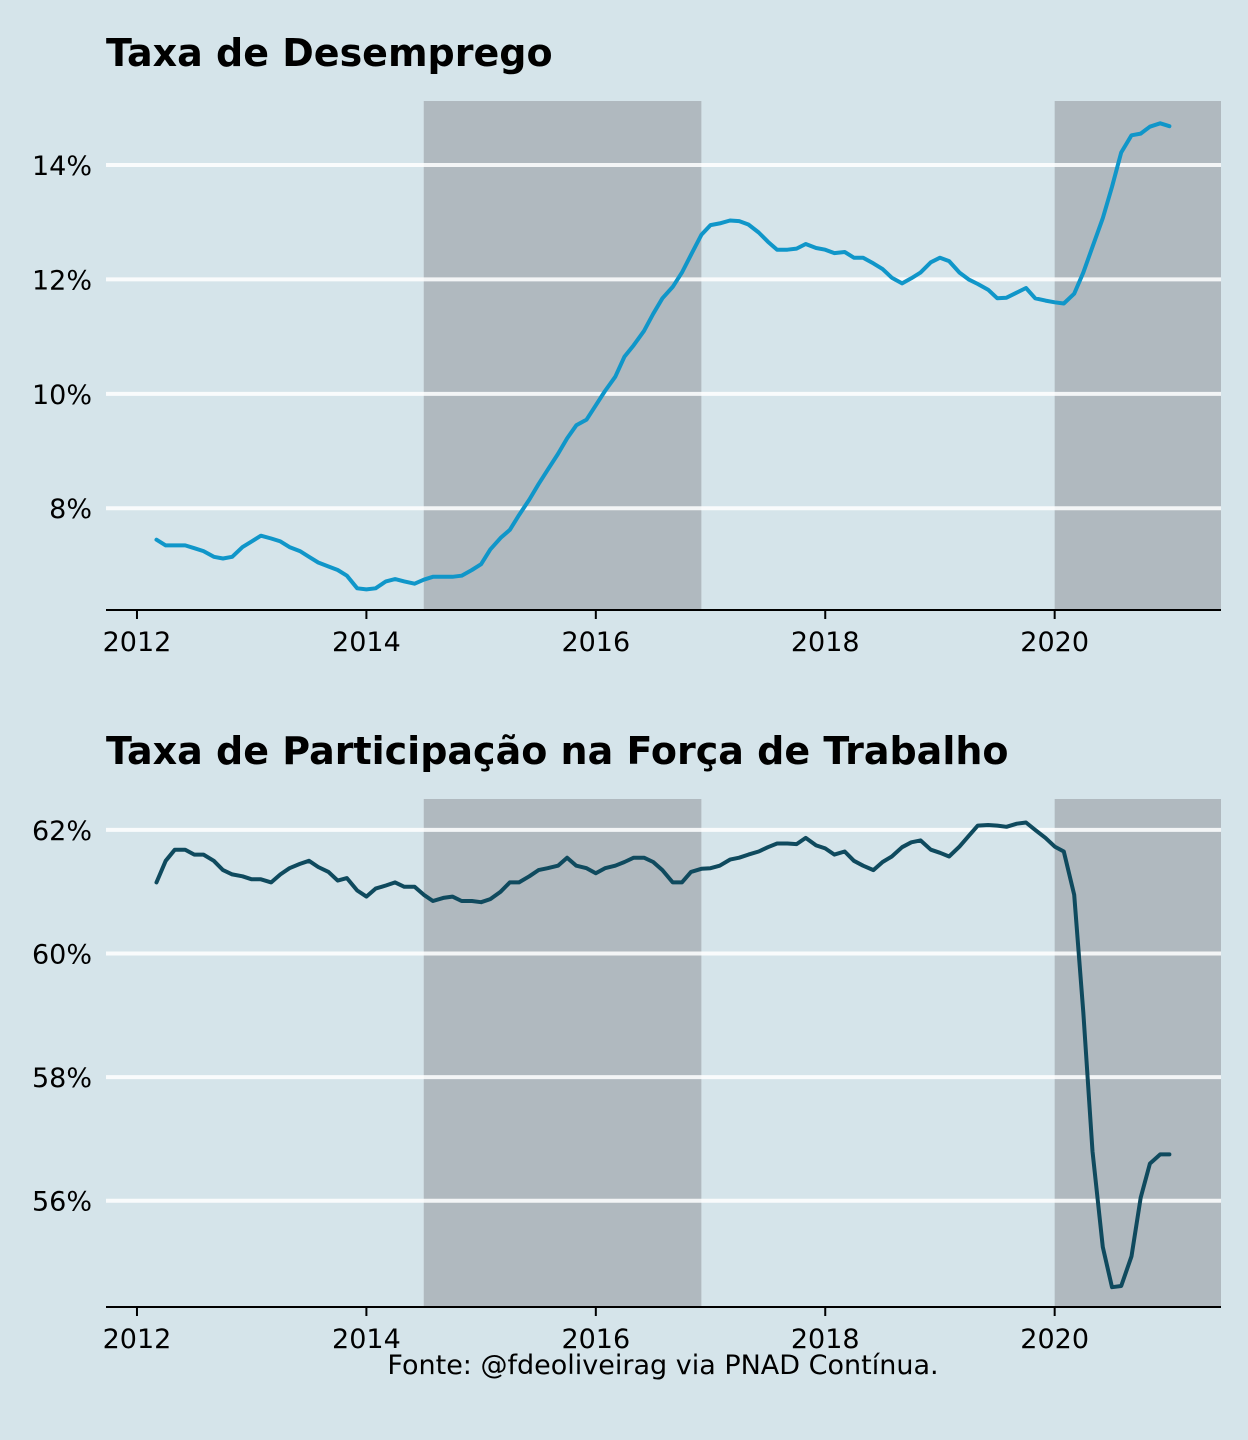 This screenshot has width=1248, height=1440. Describe the element at coordinates (62, 166) in the screenshot. I see `y-tick-label: 14%` at that location.